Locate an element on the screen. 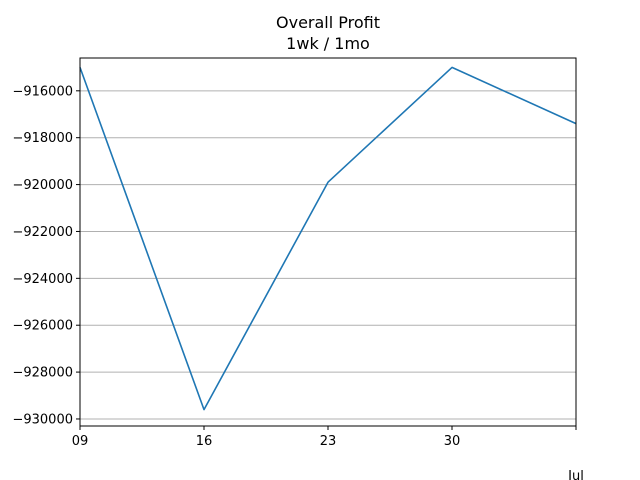  chart-subtitle: 1wk / 1mo is located at coordinates (328, 43).